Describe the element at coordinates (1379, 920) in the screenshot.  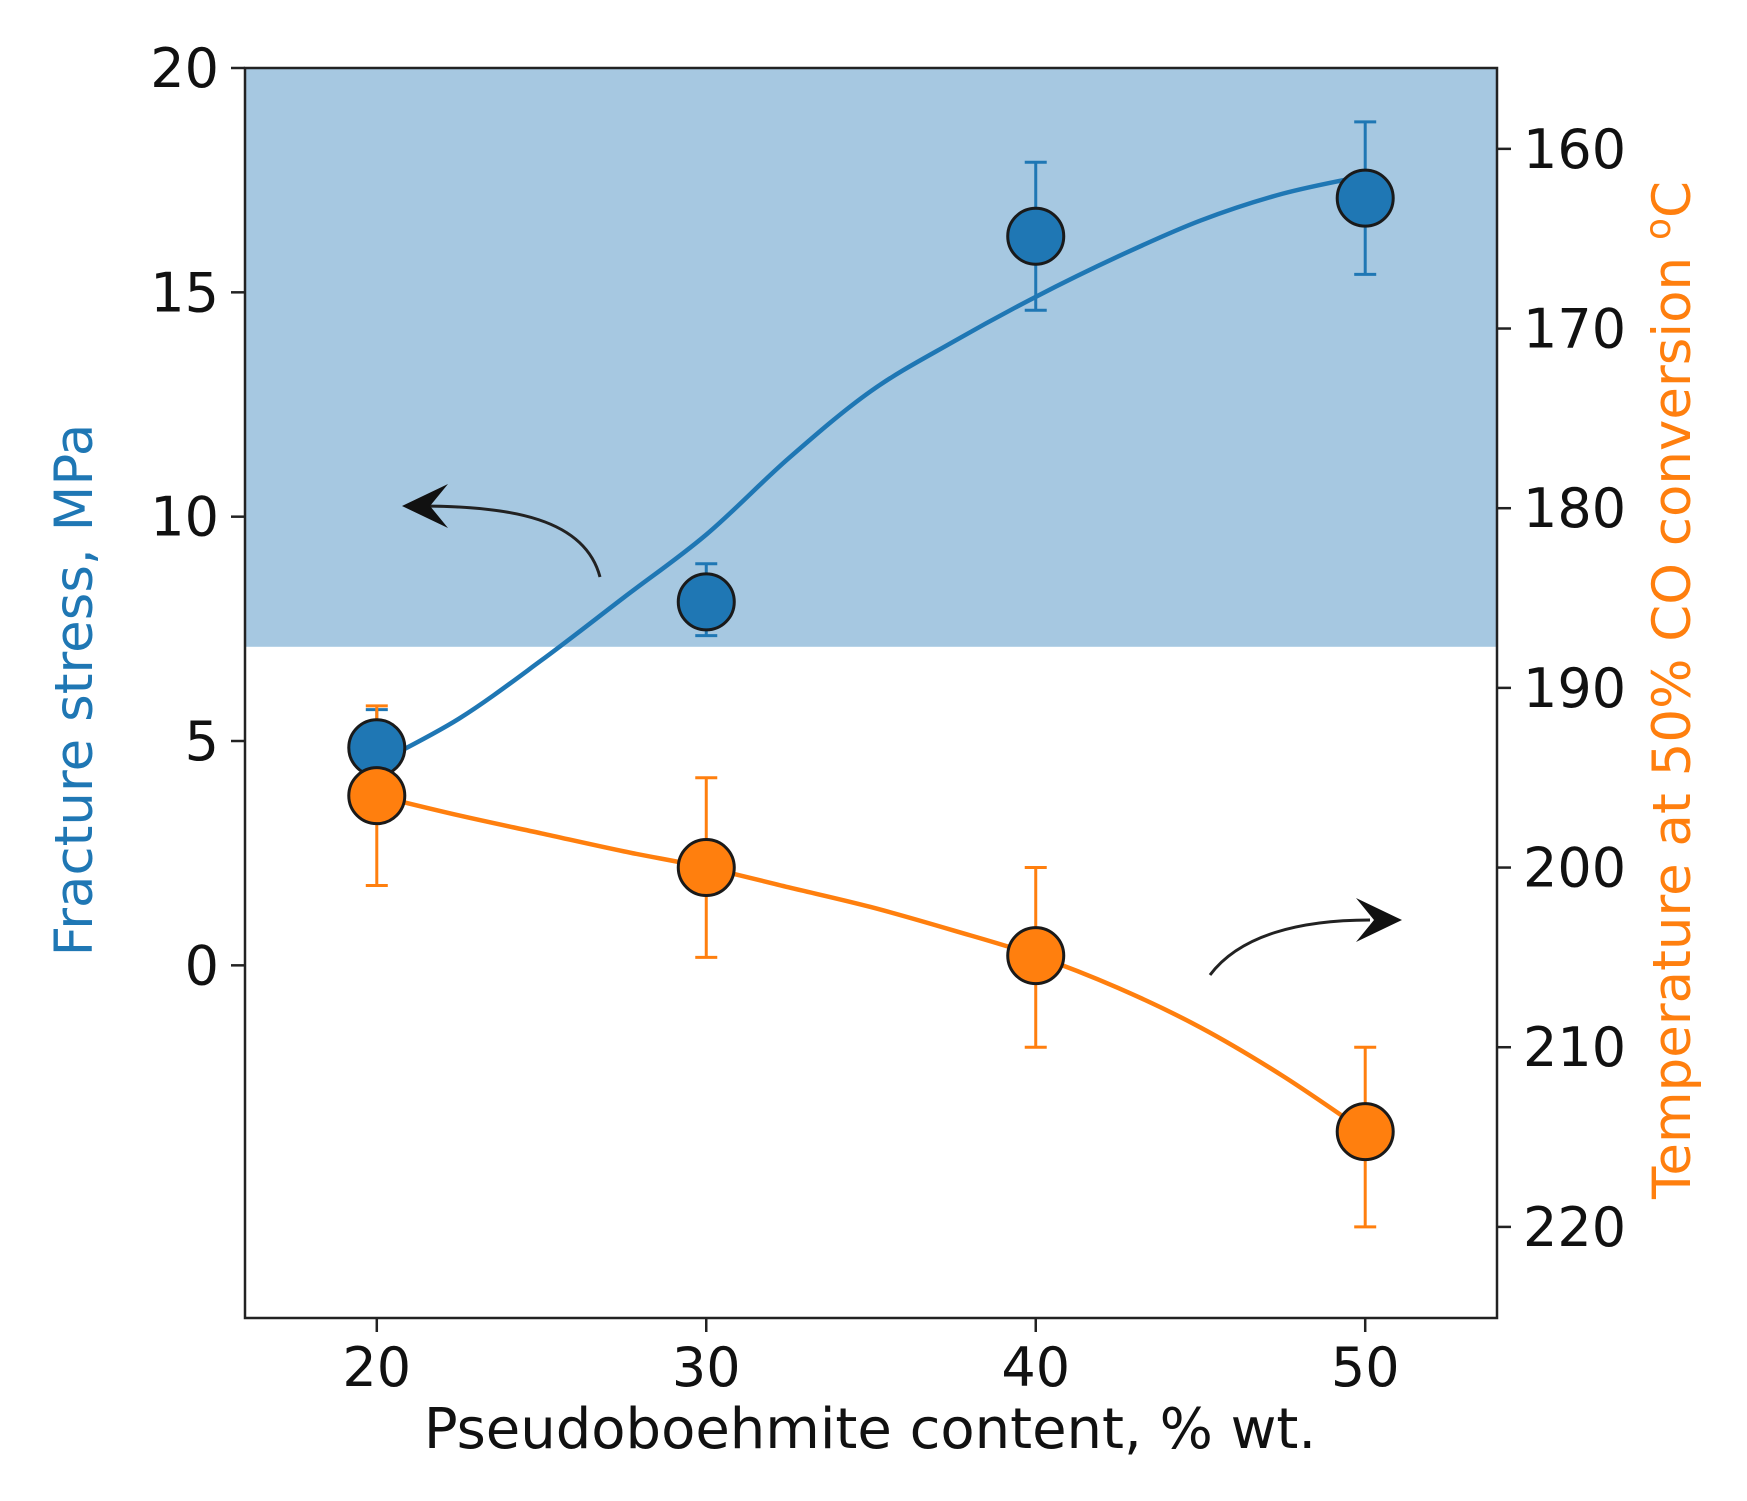
I see `right-arrow-head` at that location.